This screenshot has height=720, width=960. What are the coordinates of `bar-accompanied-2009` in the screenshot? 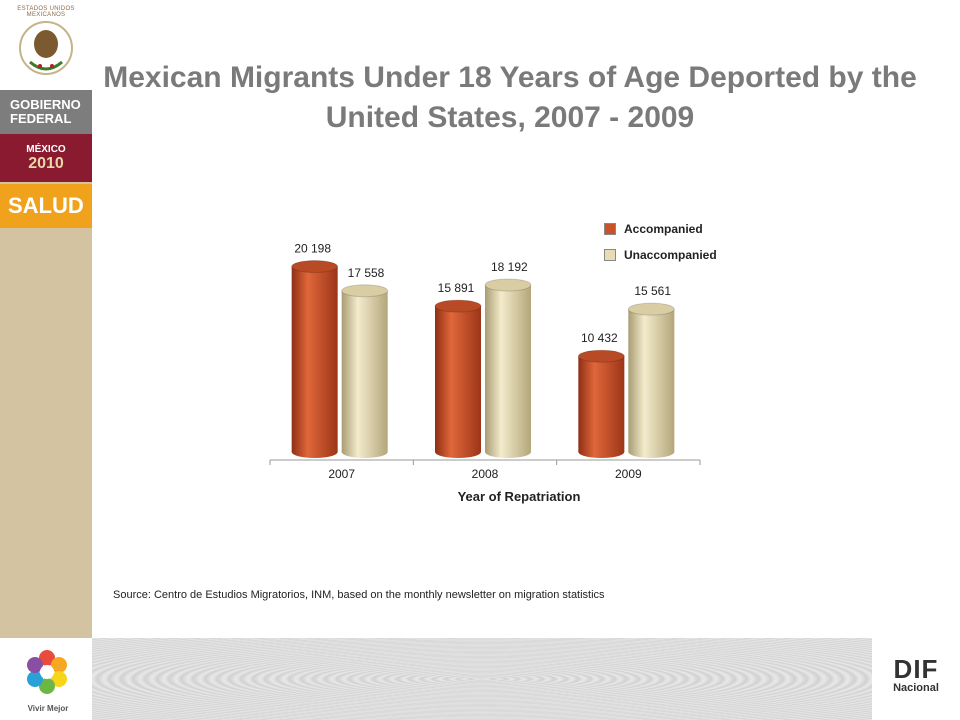 It's located at (601, 404).